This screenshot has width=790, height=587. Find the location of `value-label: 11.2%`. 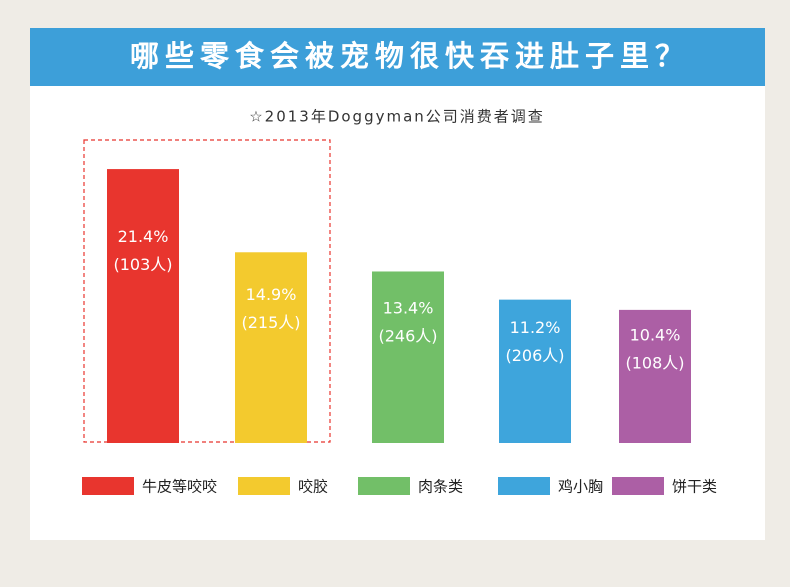

value-label: 11.2% is located at coordinates (535, 327).